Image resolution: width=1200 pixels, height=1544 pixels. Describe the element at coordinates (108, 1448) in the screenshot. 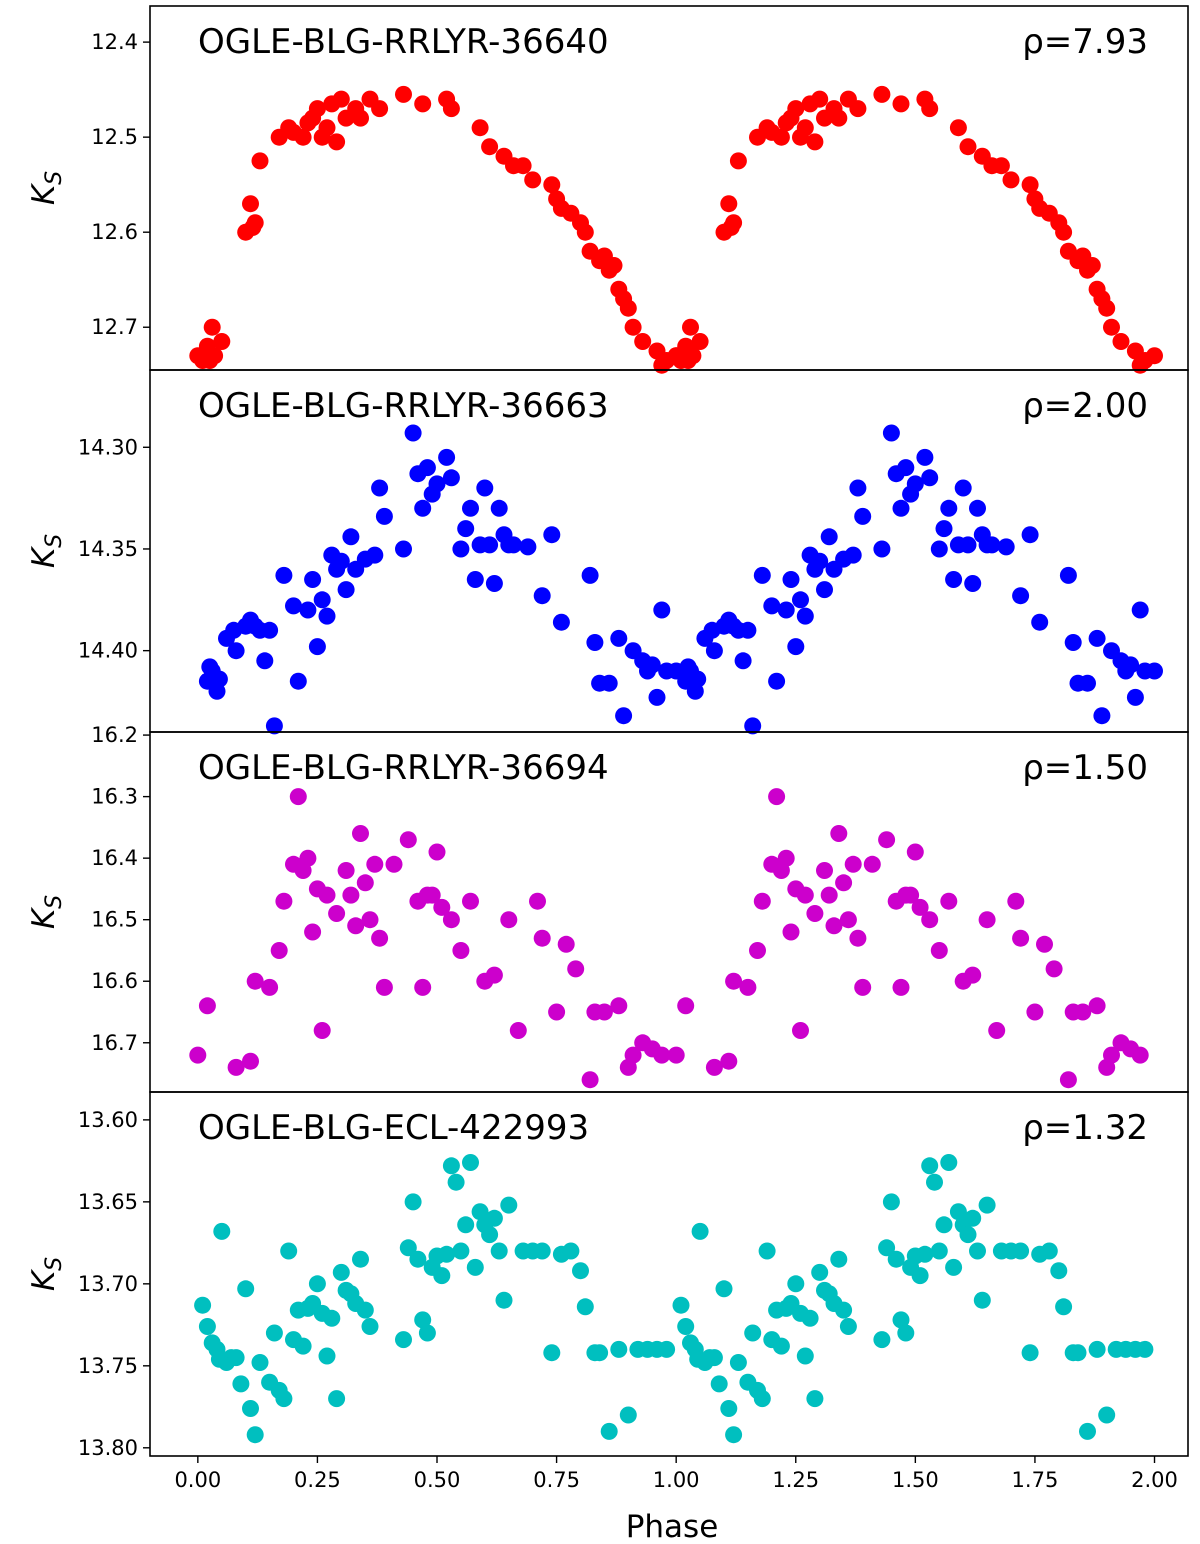

I see `y-tick-label: 13.80` at that location.